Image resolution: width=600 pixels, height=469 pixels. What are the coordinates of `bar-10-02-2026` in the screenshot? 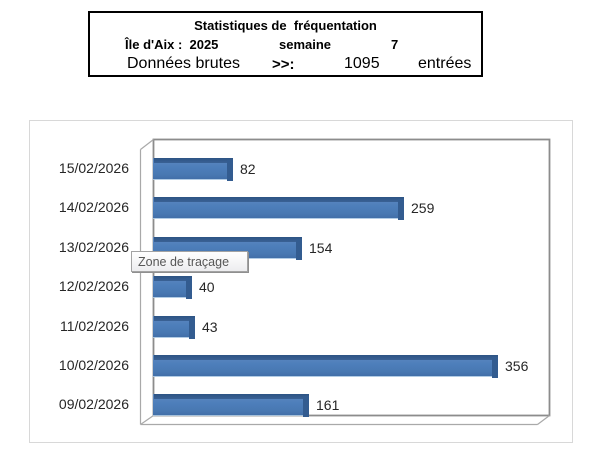 It's located at (325, 366).